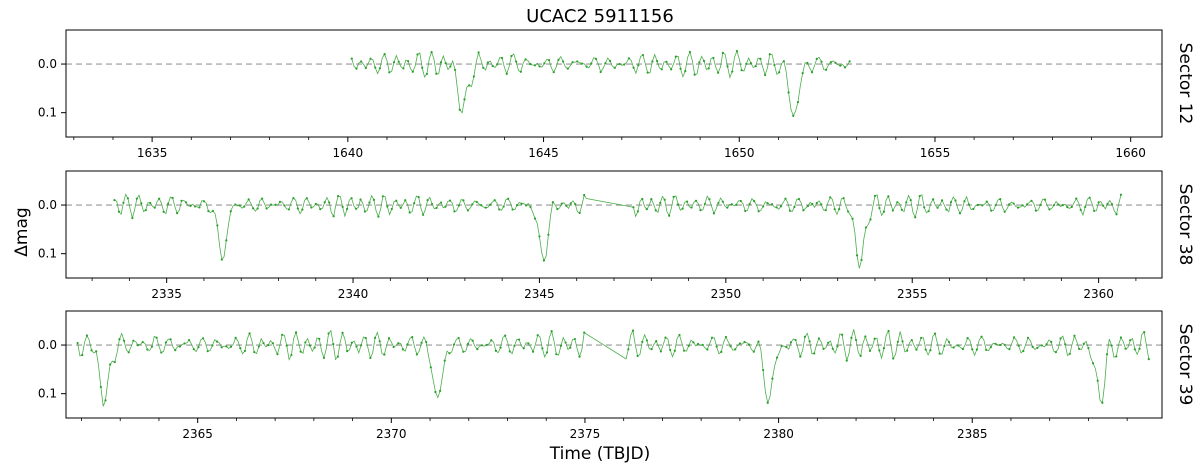 The height and width of the screenshot is (476, 1200). Describe the element at coordinates (166, 294) in the screenshot. I see `x-tick-label: 2335` at that location.